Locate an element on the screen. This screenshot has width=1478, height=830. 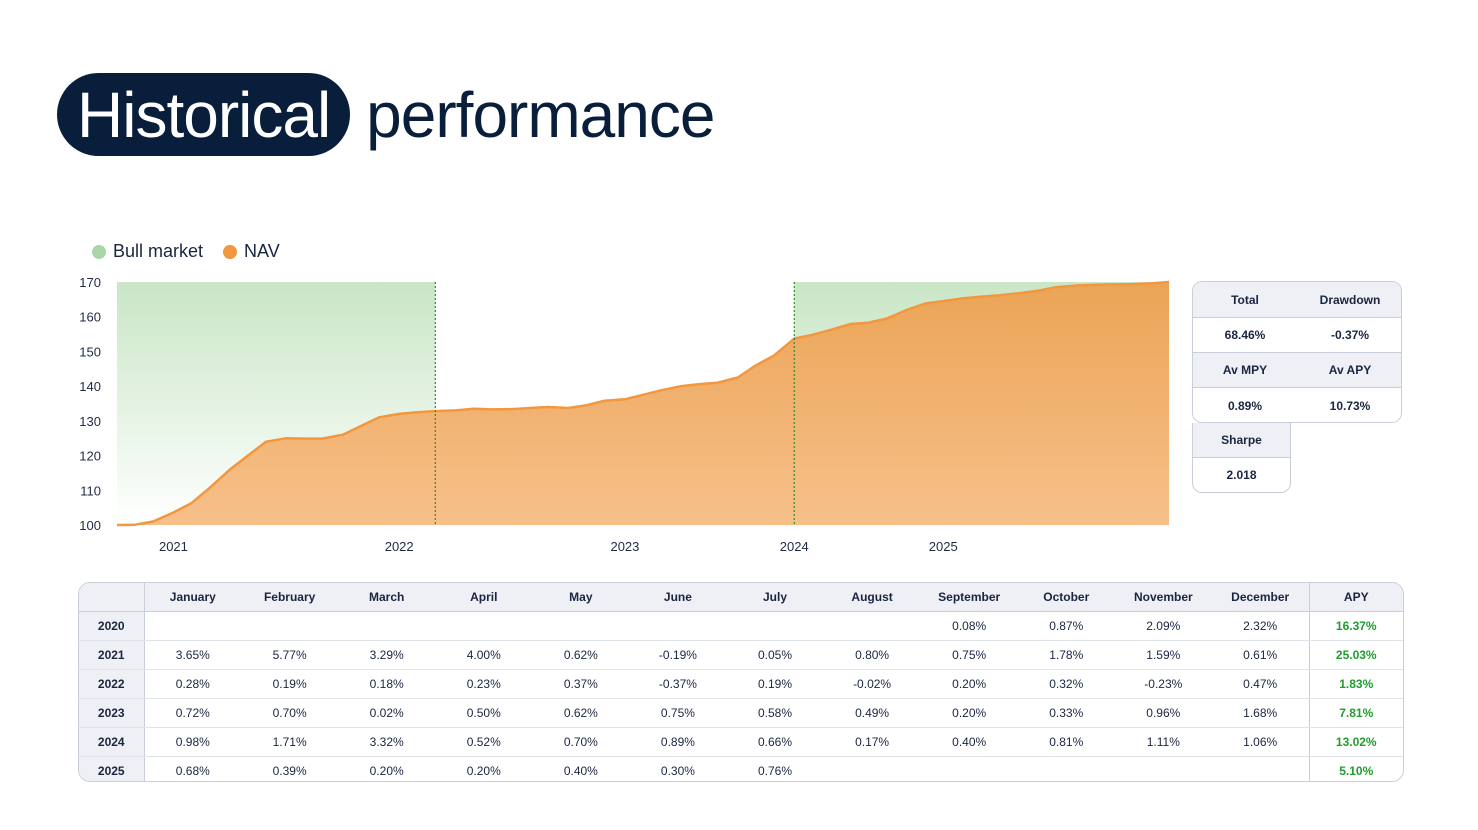
apy-cell: 1.83% is located at coordinates (1355, 684).